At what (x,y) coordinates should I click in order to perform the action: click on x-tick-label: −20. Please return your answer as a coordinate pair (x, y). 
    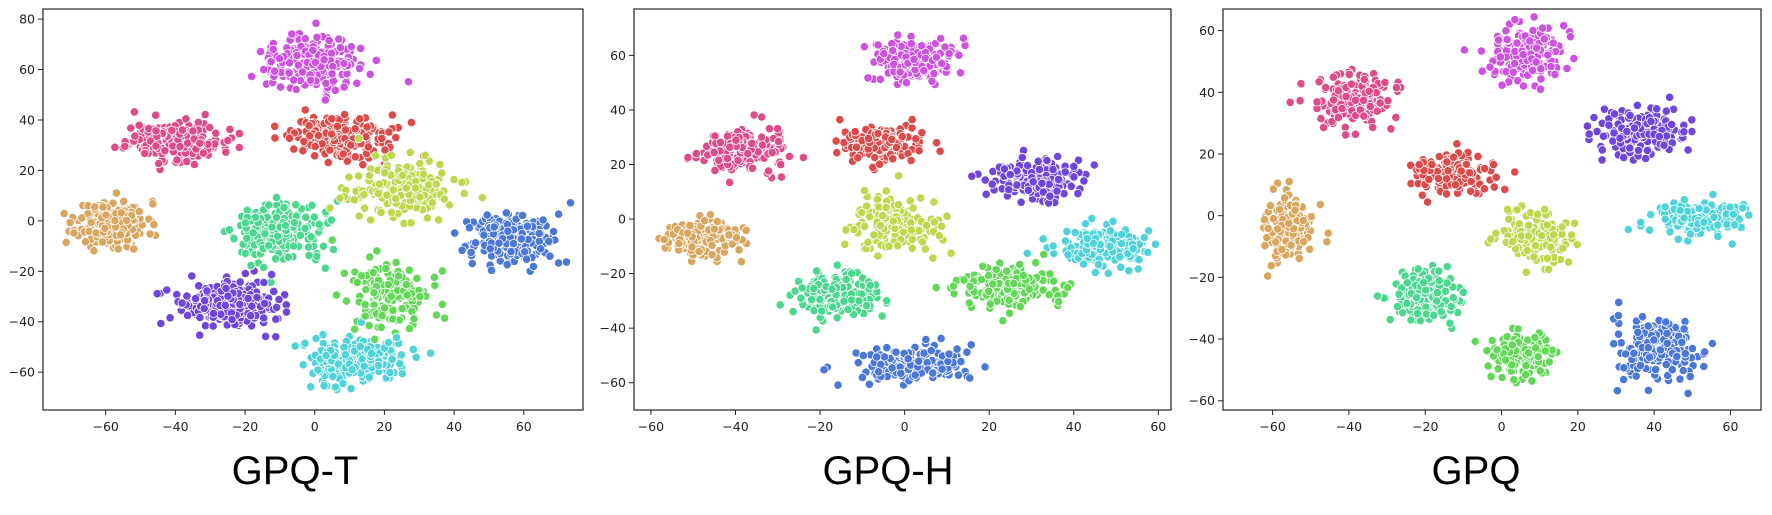
    Looking at the image, I should click on (245, 426).